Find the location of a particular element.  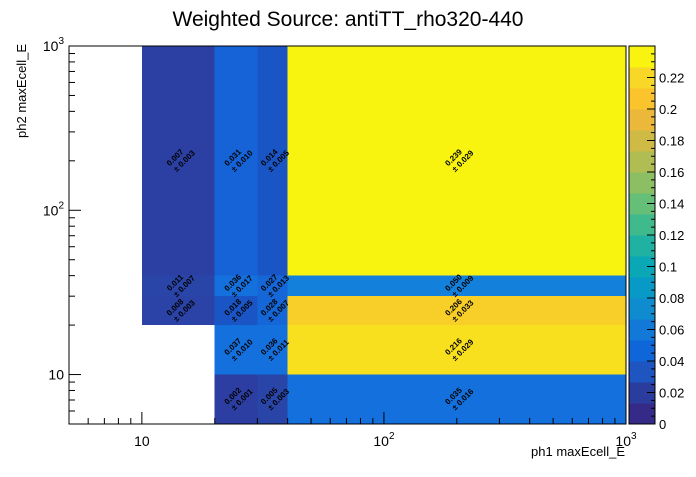

colorbar-tick-label: 0.12 is located at coordinates (671, 235).